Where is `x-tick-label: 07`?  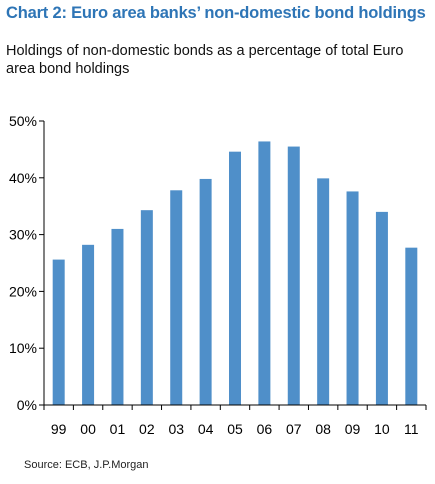
x-tick-label: 07 is located at coordinates (294, 429).